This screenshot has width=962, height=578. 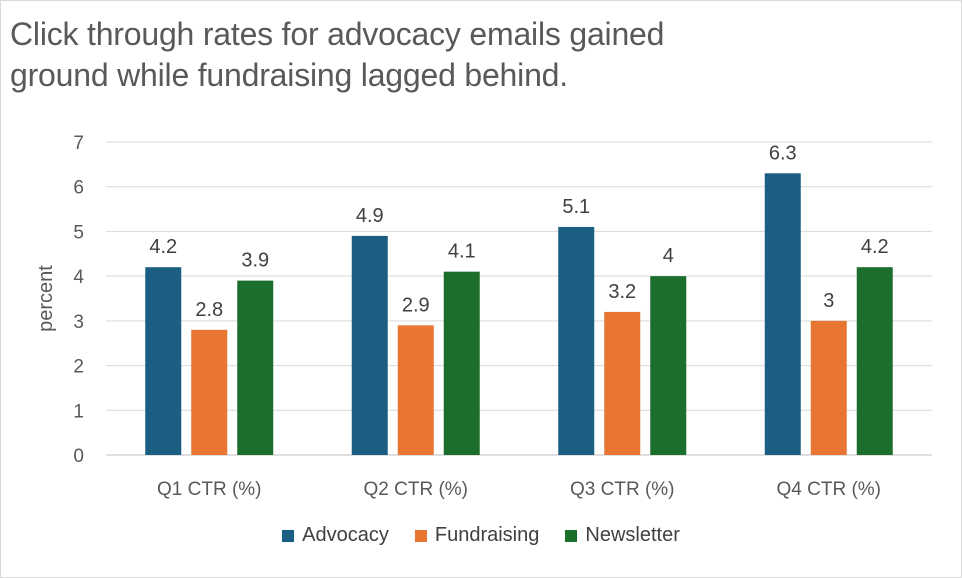 I want to click on x-tick-label: Q3 CTR (%), so click(x=622, y=489).